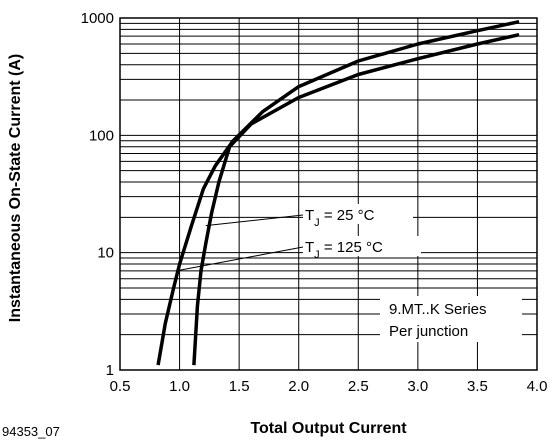 Image resolution: width=557 pixels, height=445 pixels. What do you see at coordinates (31, 431) in the screenshot?
I see `figure-id: 94353_07` at bounding box center [31, 431].